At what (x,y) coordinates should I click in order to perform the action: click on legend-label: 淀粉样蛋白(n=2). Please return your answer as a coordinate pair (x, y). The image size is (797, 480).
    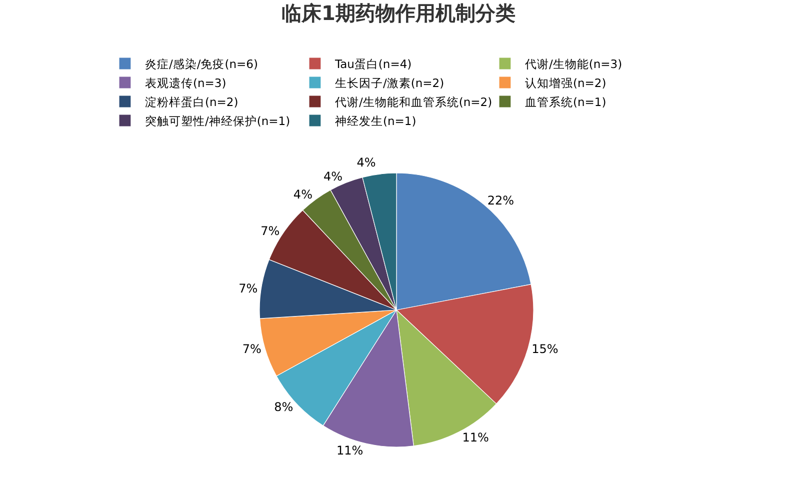
    Looking at the image, I should click on (191, 101).